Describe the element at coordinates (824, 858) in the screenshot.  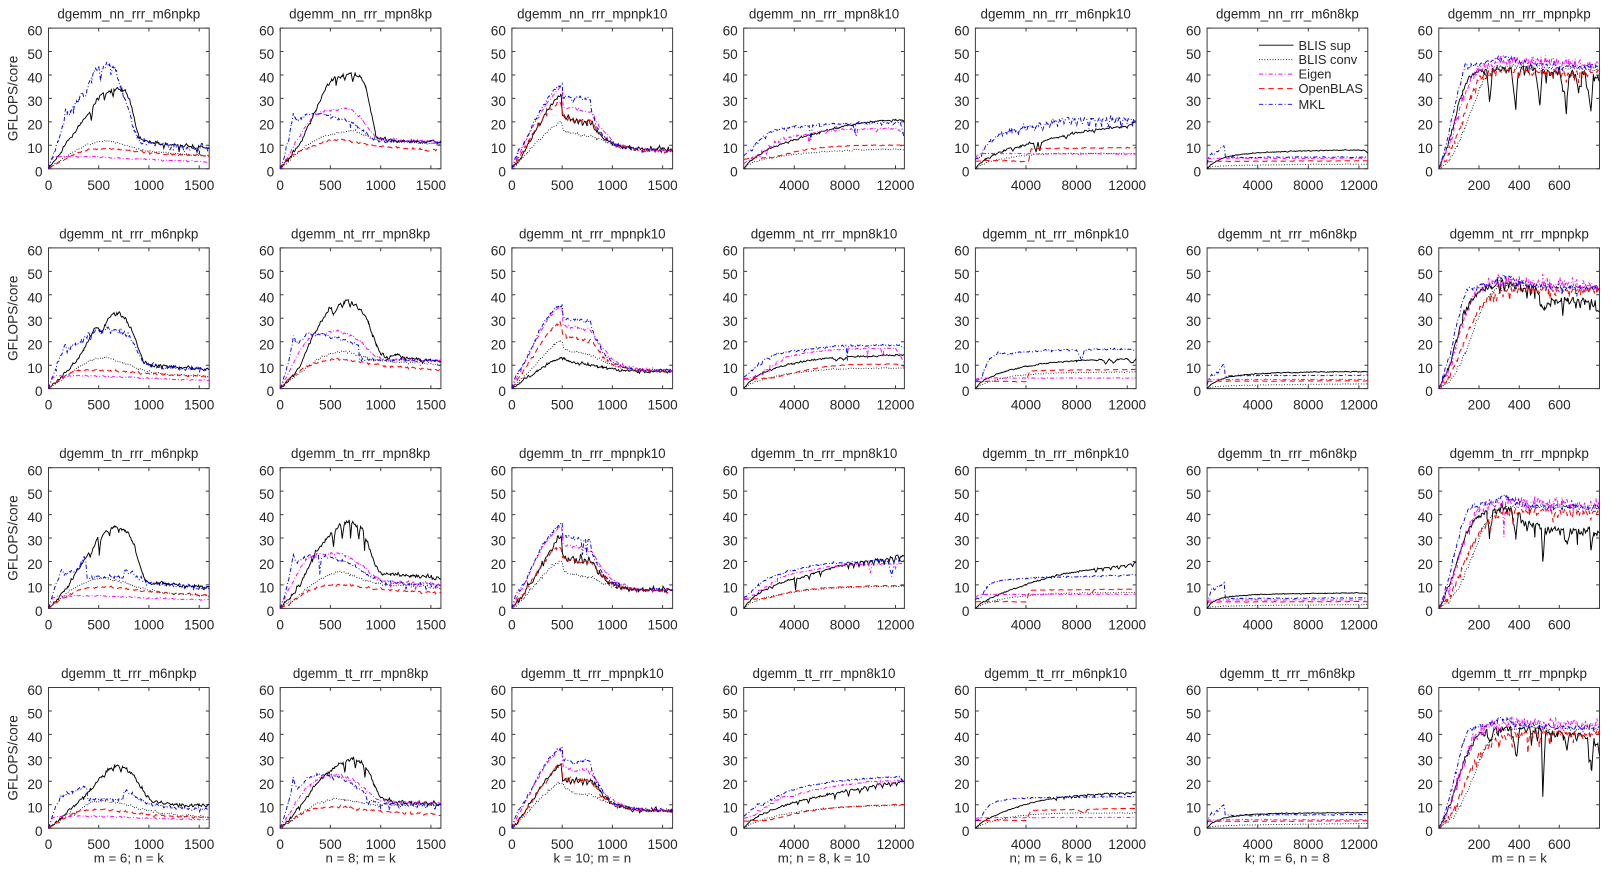
I see `svg-text: m; n = 8, k = 10` at that location.